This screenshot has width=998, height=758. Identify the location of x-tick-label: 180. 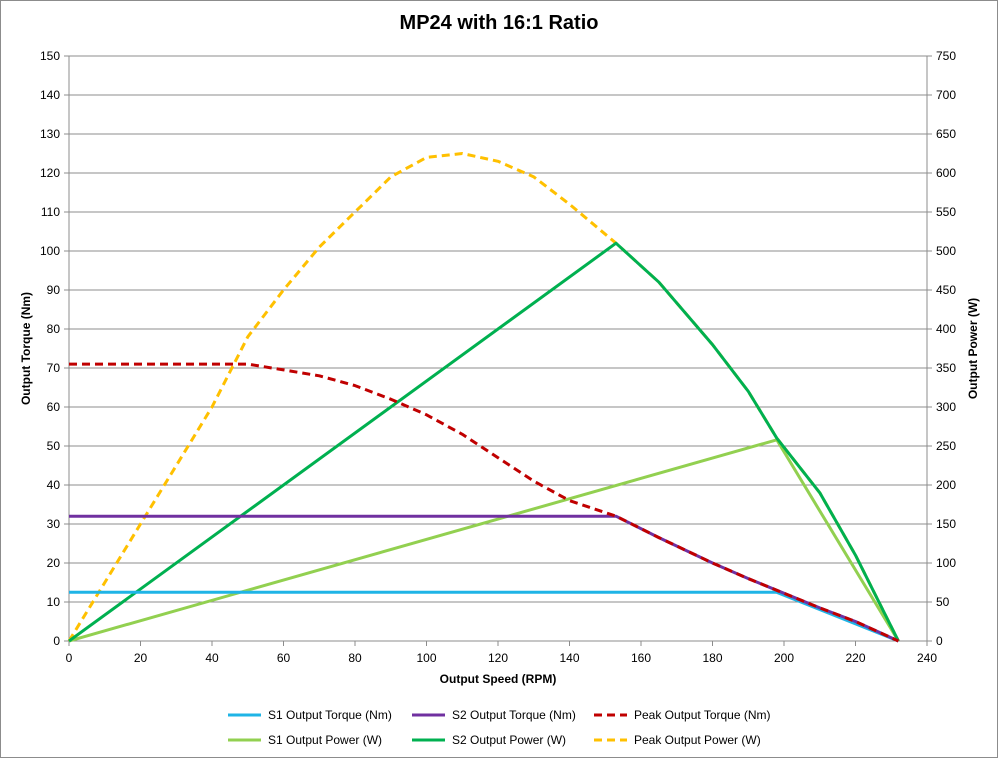
(712, 658).